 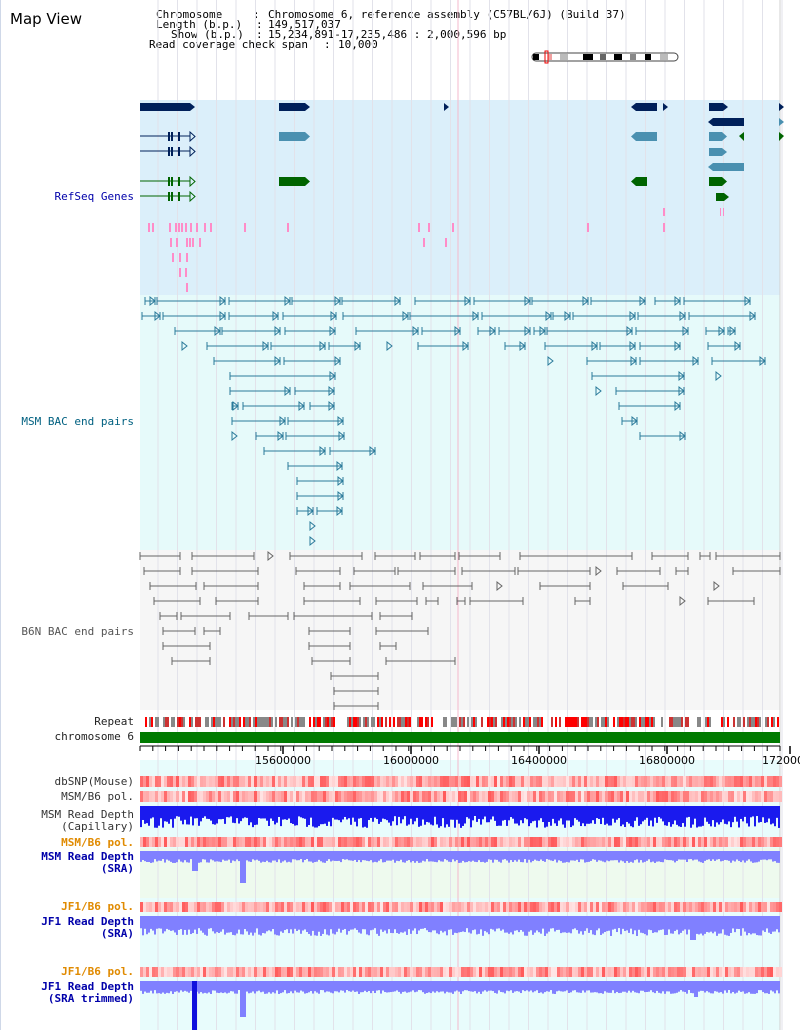 I want to click on refseq-gene, so click(x=665, y=107).